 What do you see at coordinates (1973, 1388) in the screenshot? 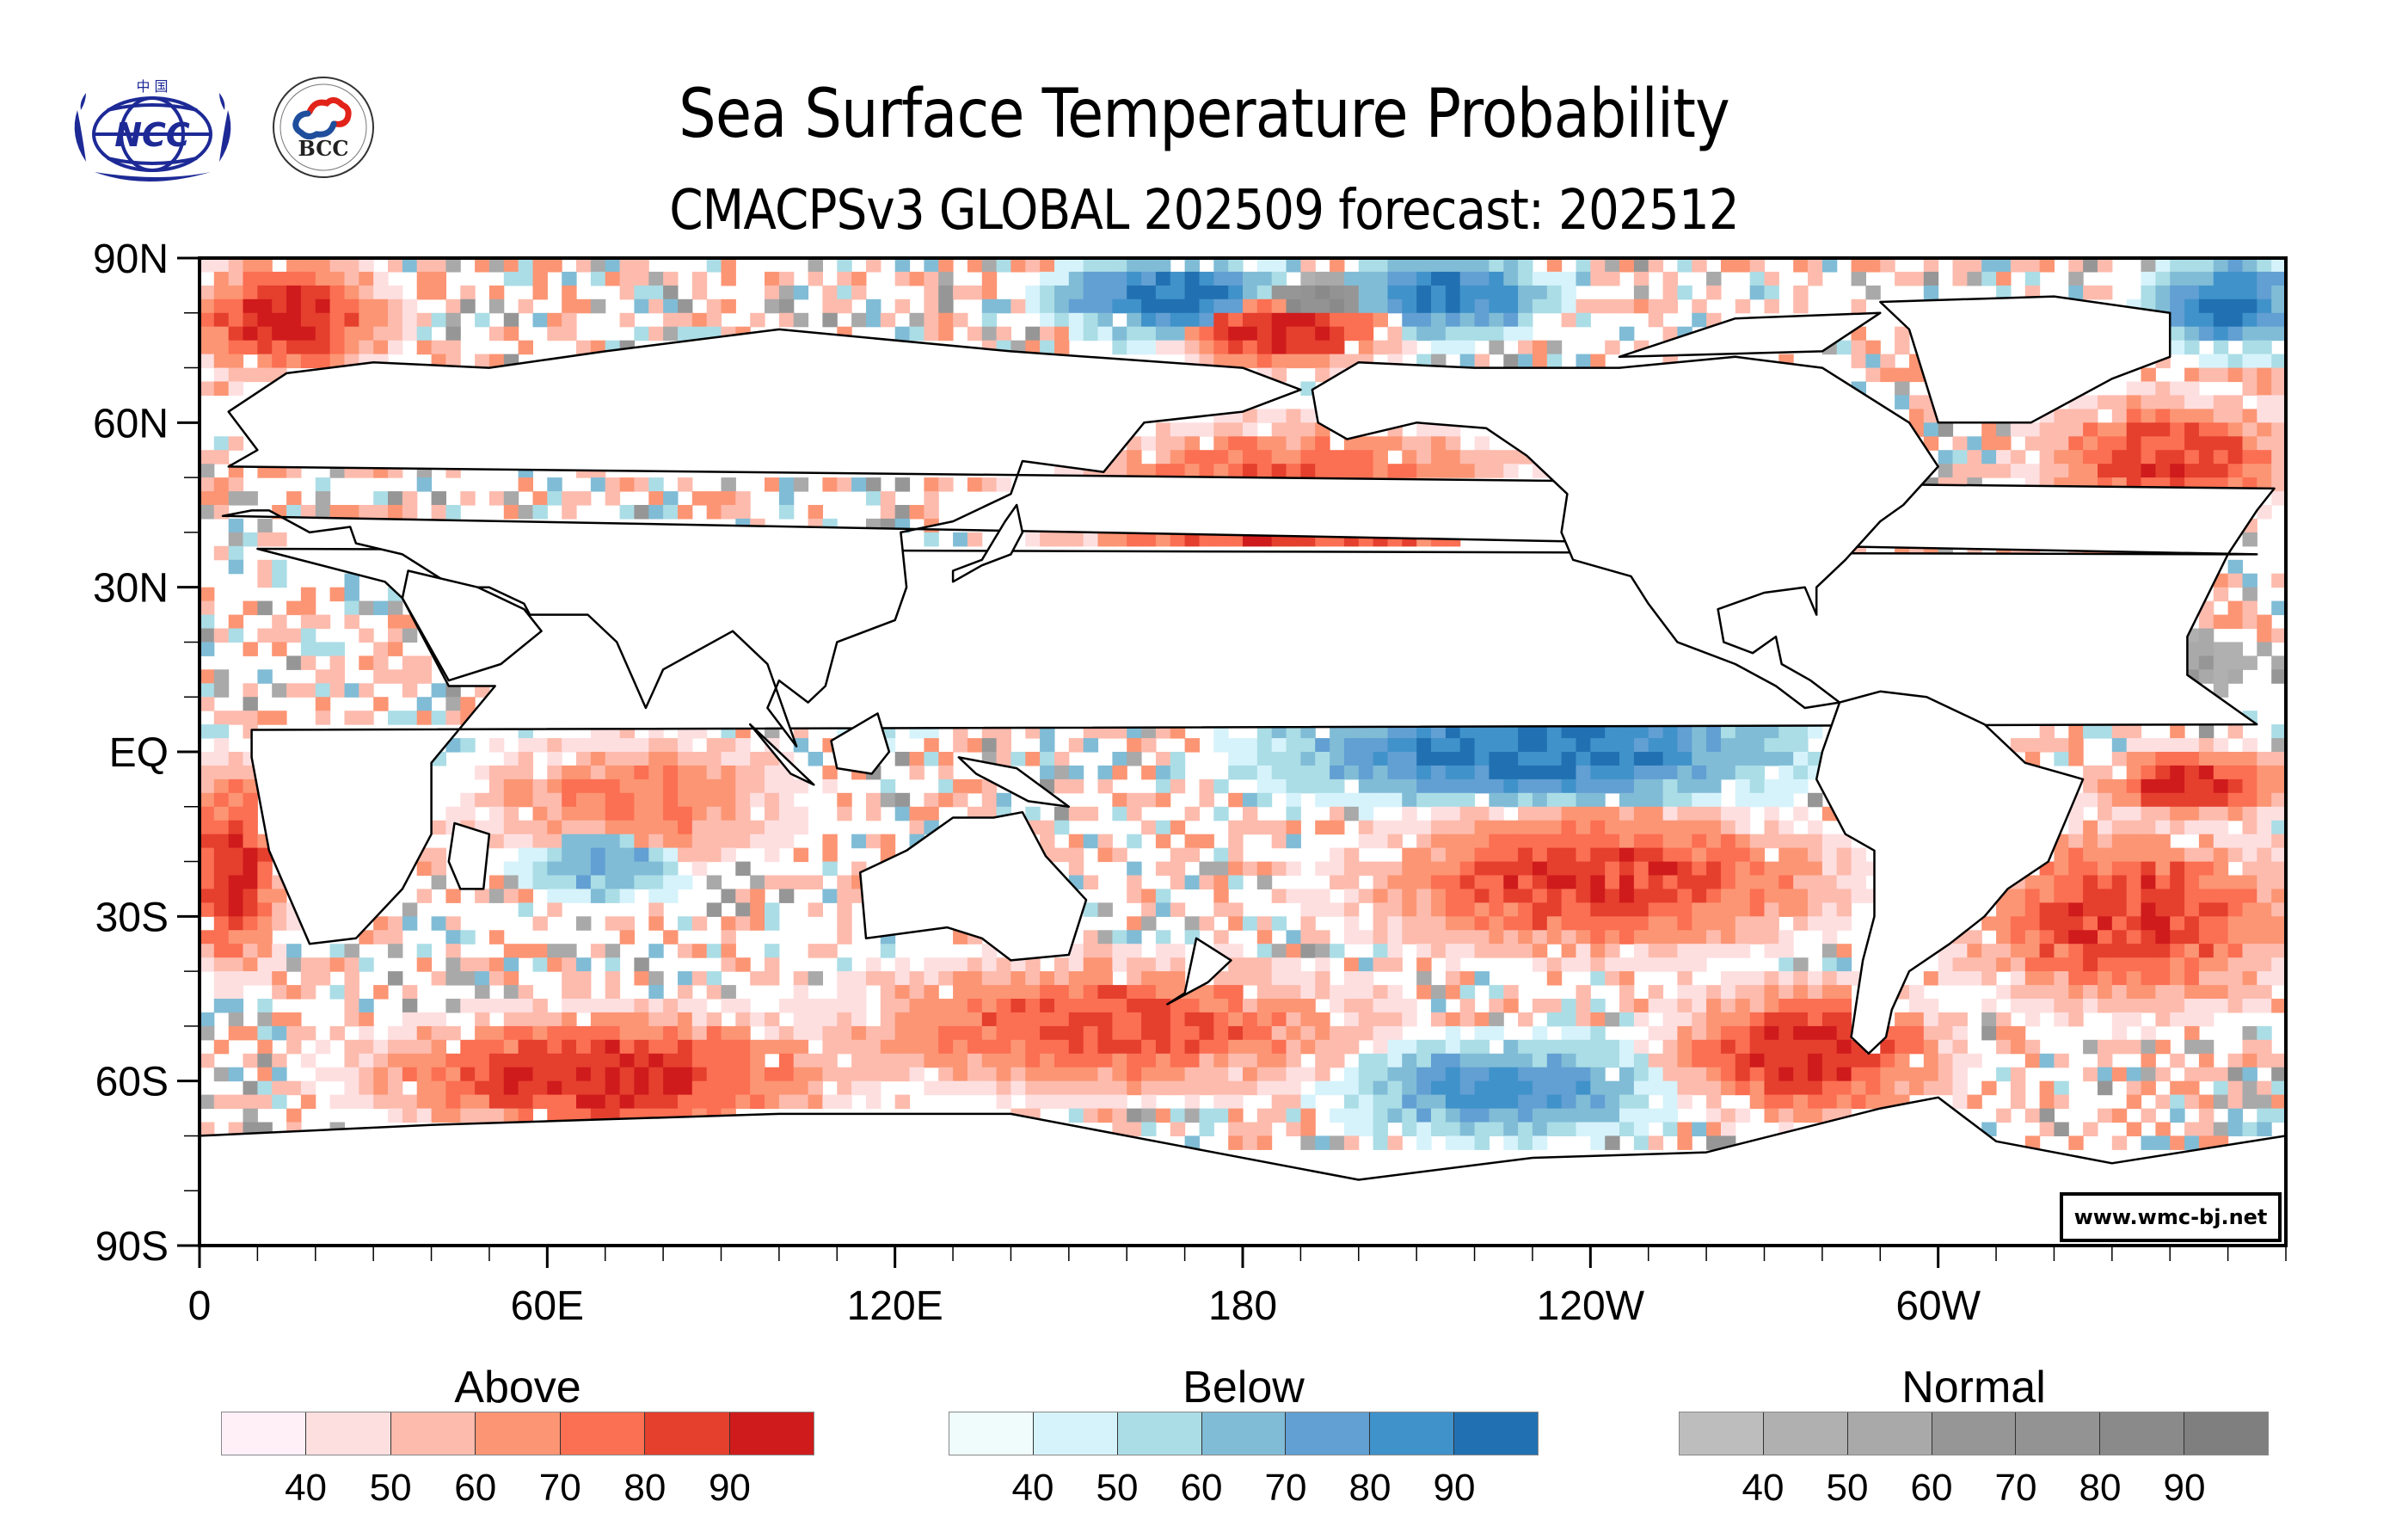
I see `legend-normal-title: Normal` at bounding box center [1973, 1388].